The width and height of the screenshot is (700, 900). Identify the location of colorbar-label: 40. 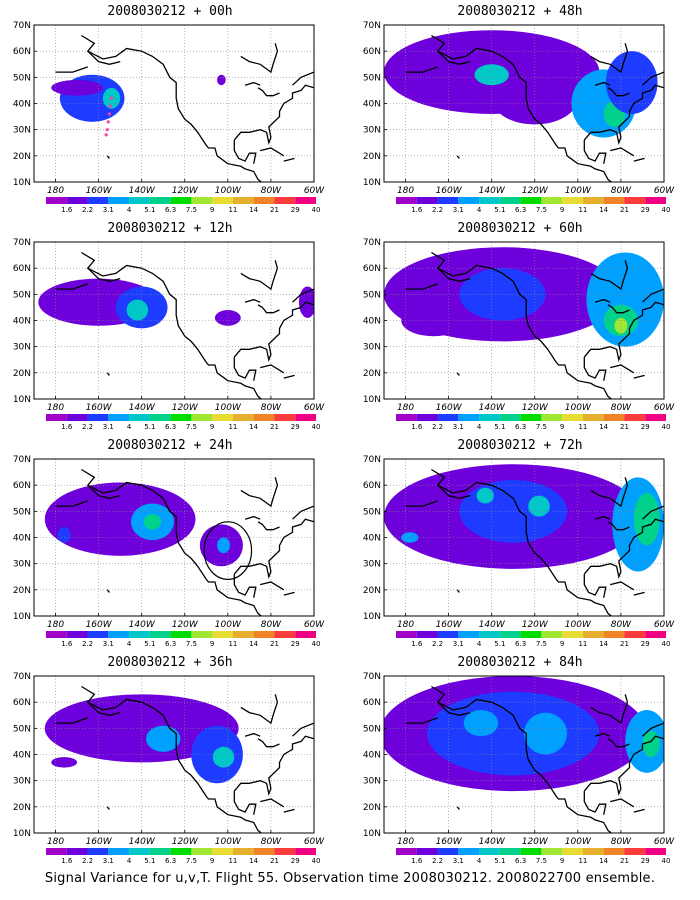
(666, 210).